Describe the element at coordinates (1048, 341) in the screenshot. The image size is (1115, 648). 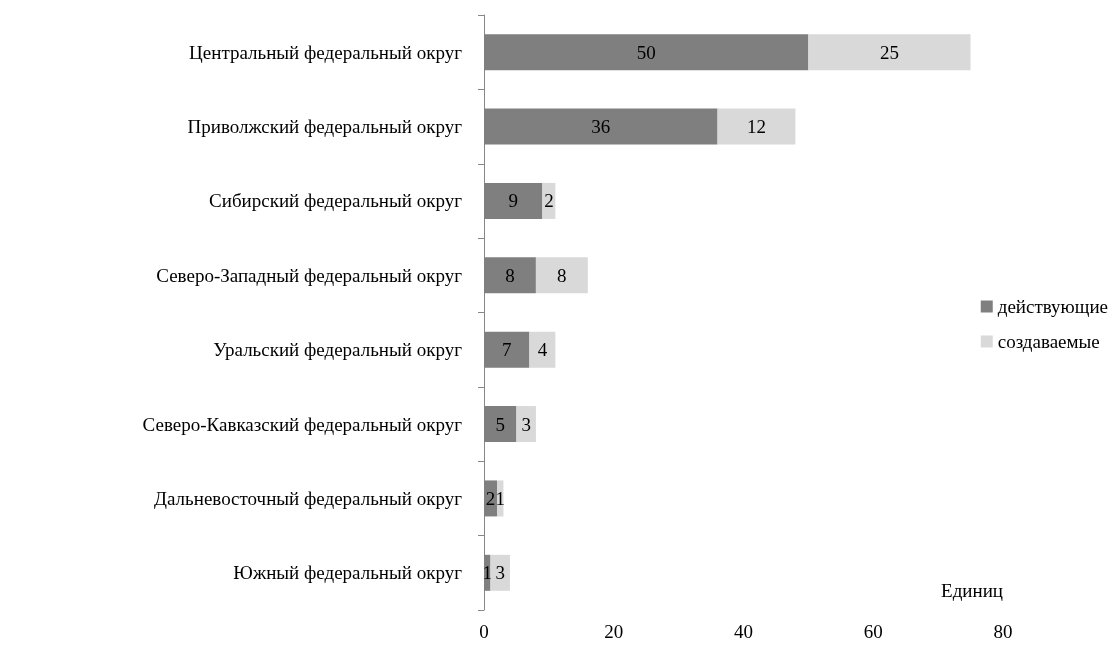
I see `legend-label: создаваемые` at that location.